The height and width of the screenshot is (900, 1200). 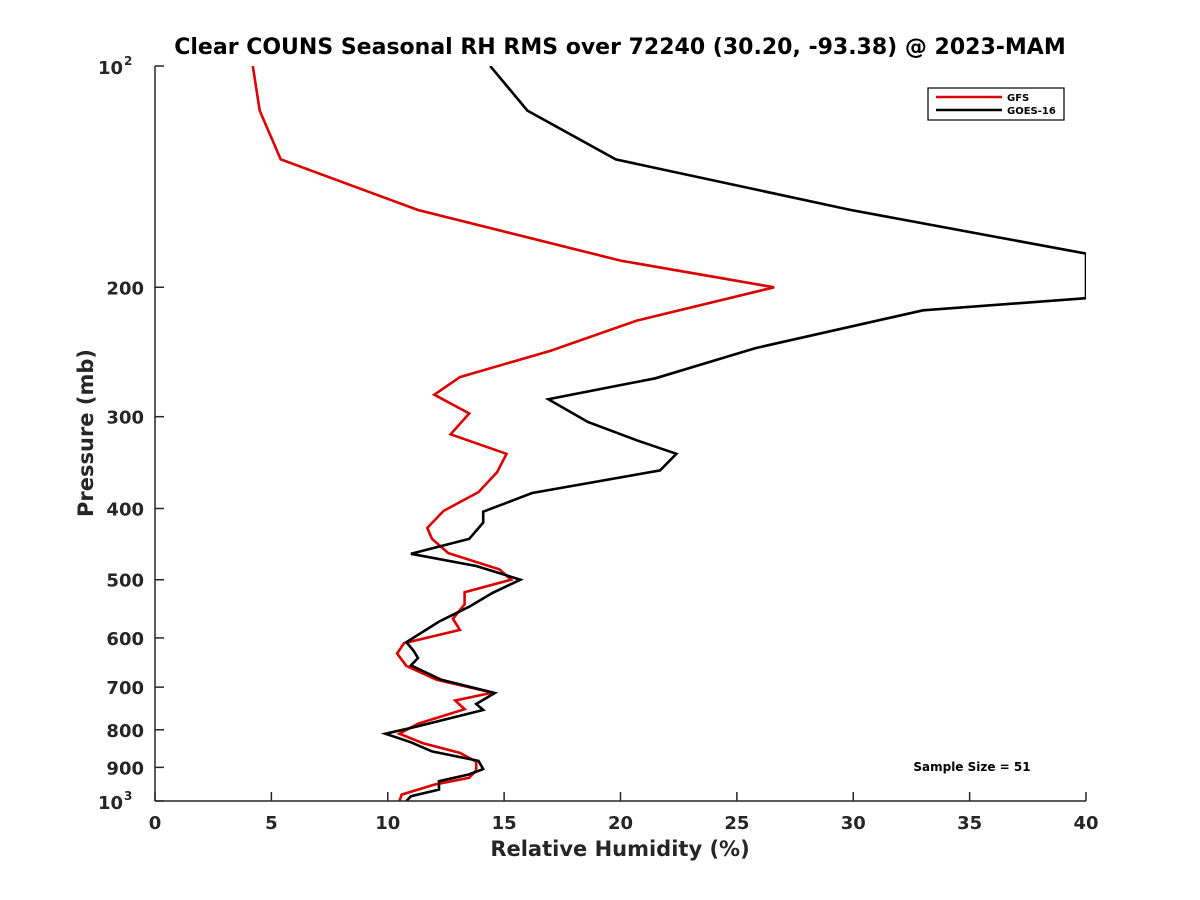 I want to click on x-tick-label: 20, so click(x=620, y=823).